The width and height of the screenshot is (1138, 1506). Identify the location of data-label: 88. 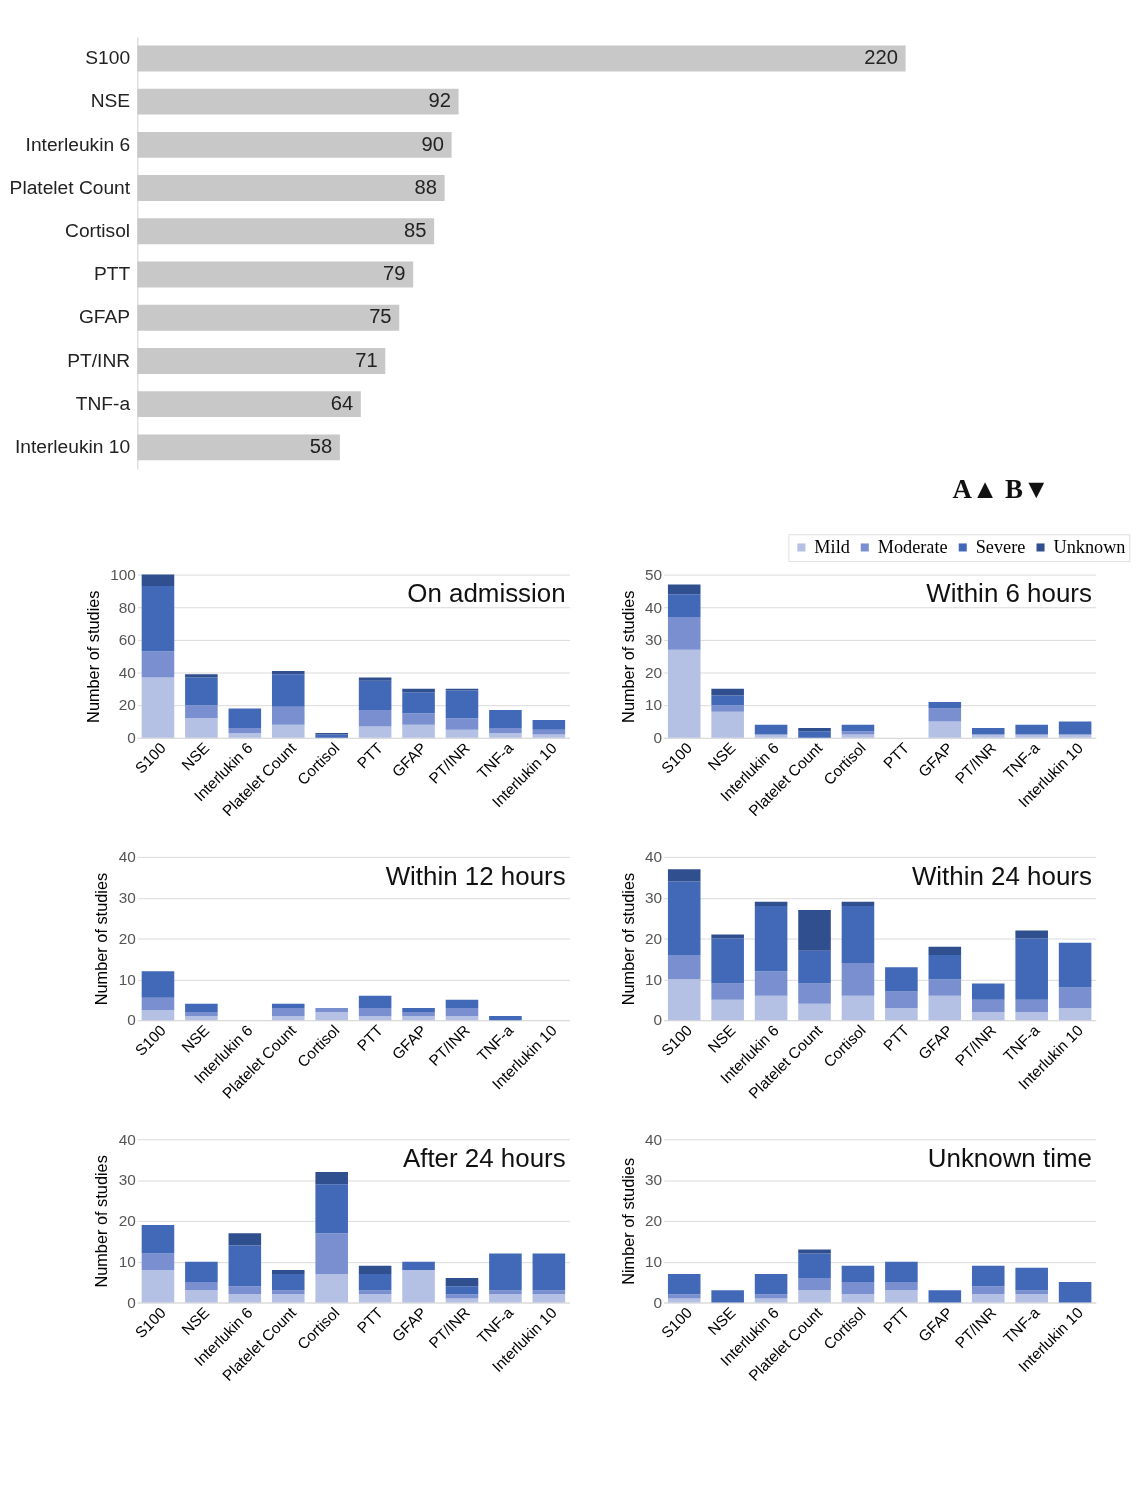
(425, 186).